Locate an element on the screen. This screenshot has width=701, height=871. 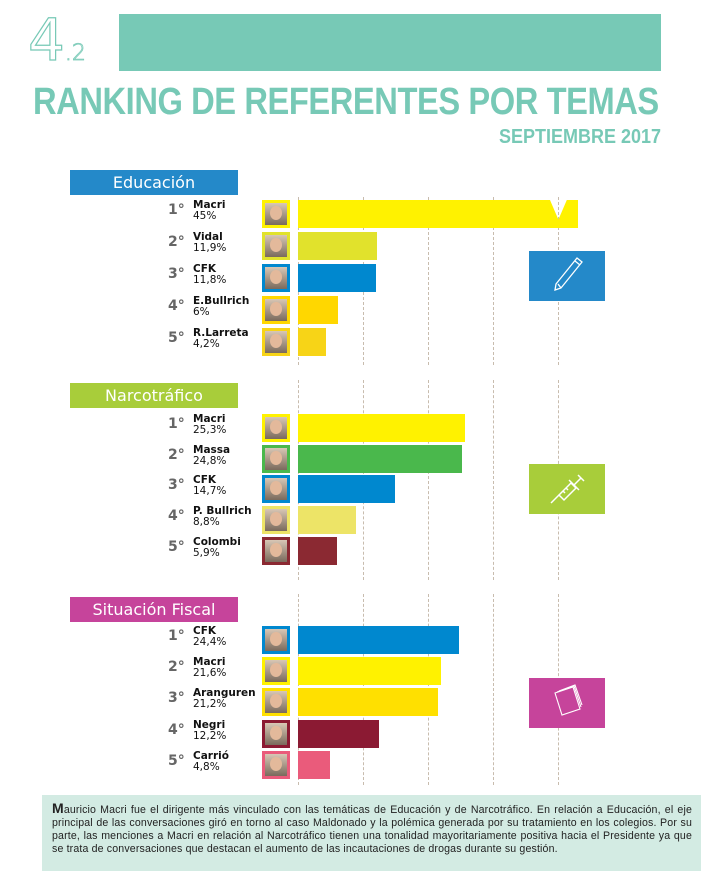
percentage-label: 24,4% is located at coordinates (210, 642).